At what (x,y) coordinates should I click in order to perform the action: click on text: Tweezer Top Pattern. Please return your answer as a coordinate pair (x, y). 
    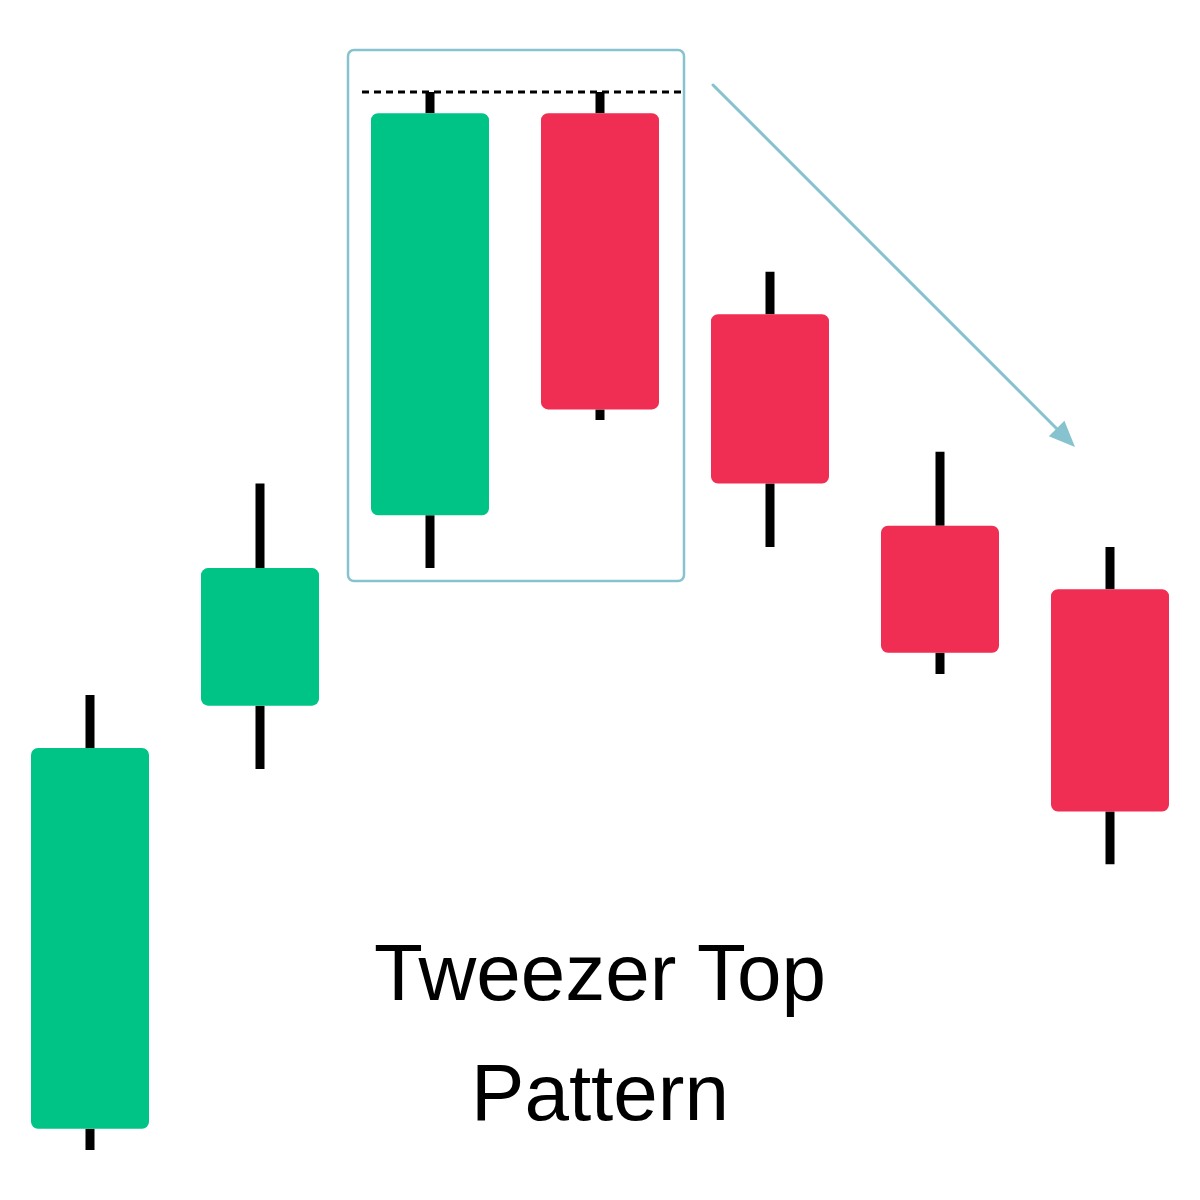
    Looking at the image, I should click on (600, 1032).